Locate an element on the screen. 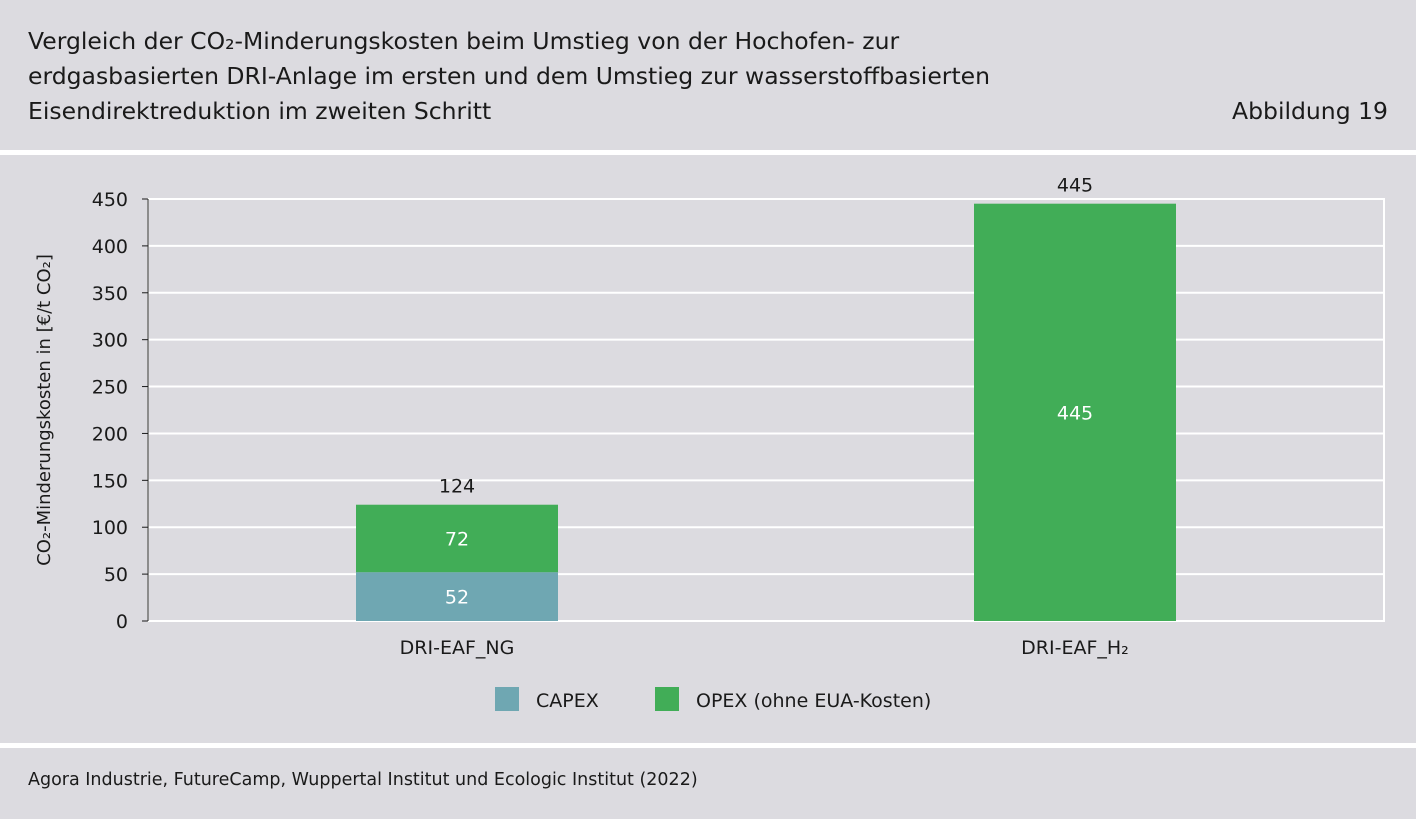 The height and width of the screenshot is (819, 1416). y-tick-label: 200 is located at coordinates (110, 434).